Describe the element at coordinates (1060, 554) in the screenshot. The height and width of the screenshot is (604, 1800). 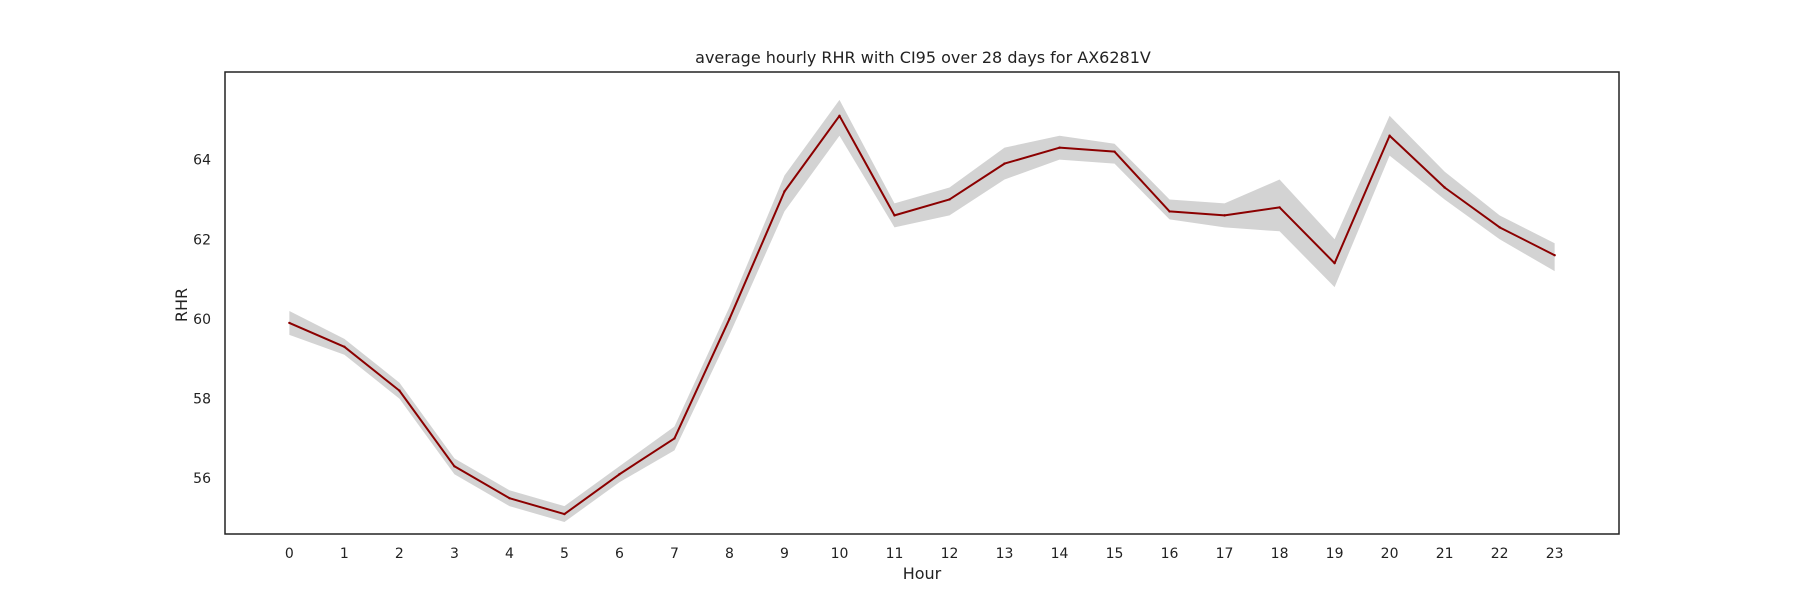
I see `x-tick-label: 14` at that location.